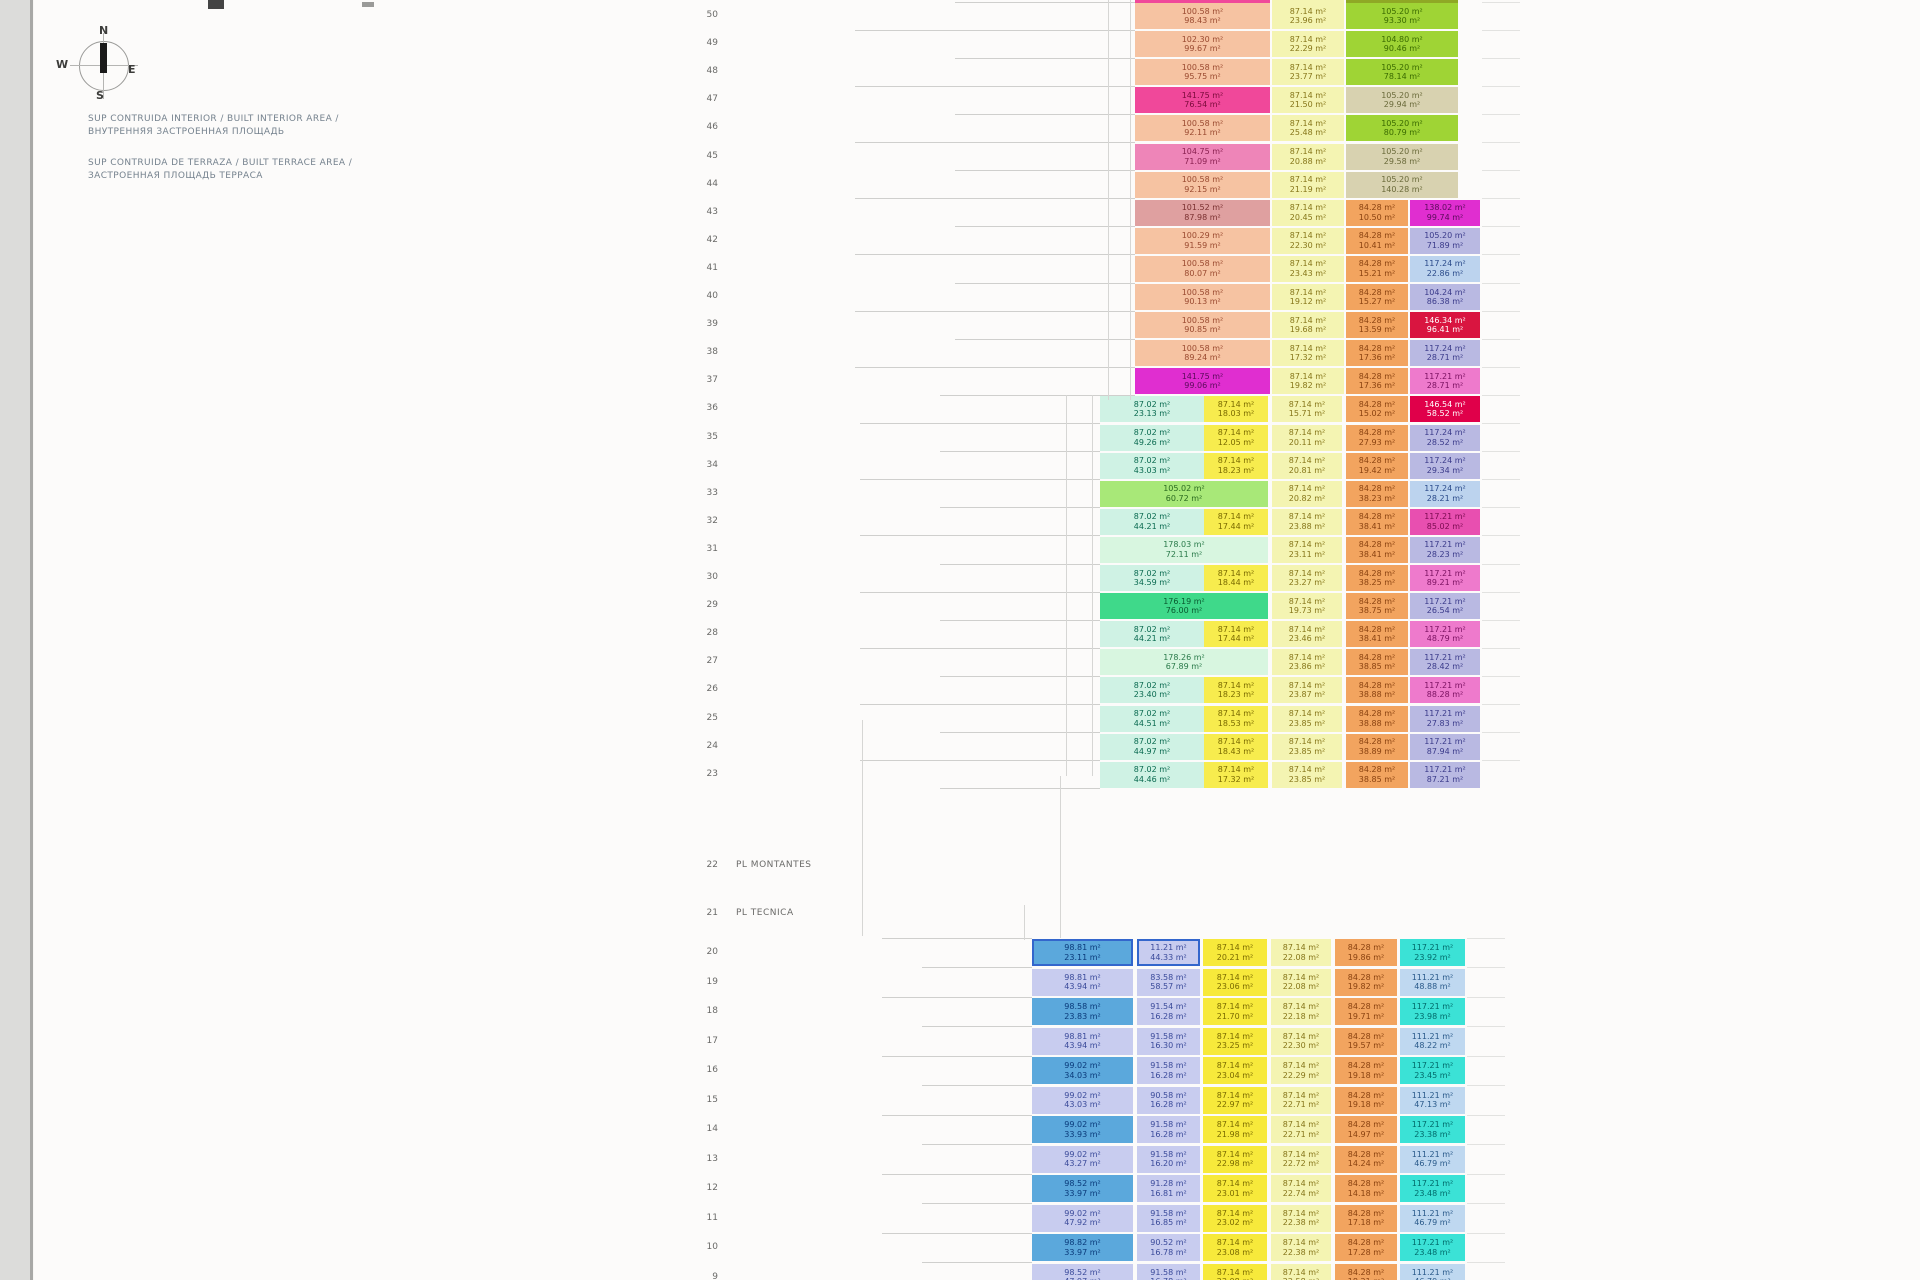  Describe the element at coordinates (1152, 437) in the screenshot. I see `unit-cell-floor35-A: 87.02 m² 49.26 m²` at that location.